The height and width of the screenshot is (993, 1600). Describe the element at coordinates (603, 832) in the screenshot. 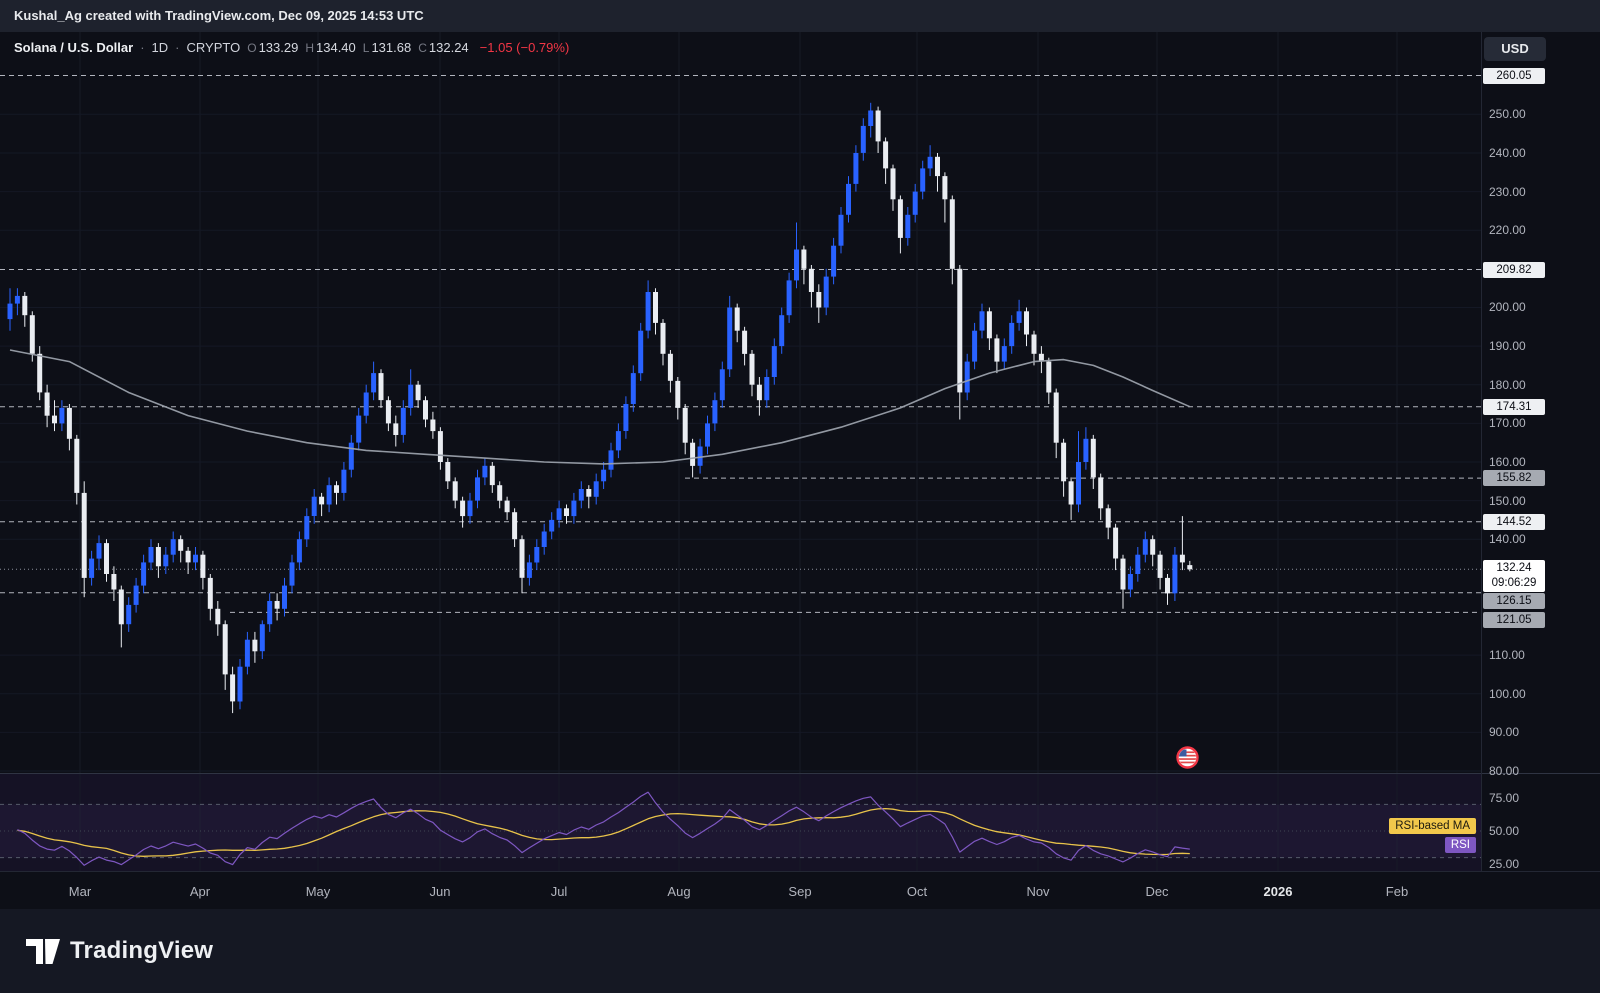

I see `rsi-ma-line` at that location.